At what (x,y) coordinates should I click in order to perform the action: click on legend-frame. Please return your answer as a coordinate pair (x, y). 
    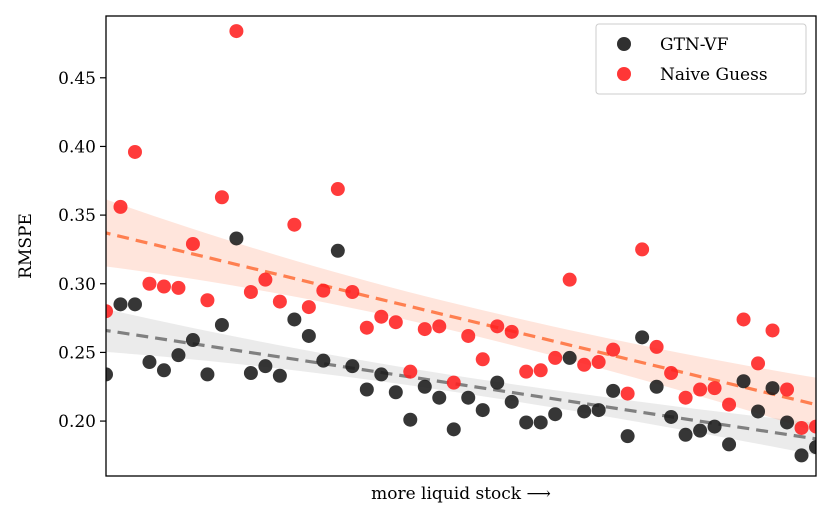
    Looking at the image, I should click on (701, 59).